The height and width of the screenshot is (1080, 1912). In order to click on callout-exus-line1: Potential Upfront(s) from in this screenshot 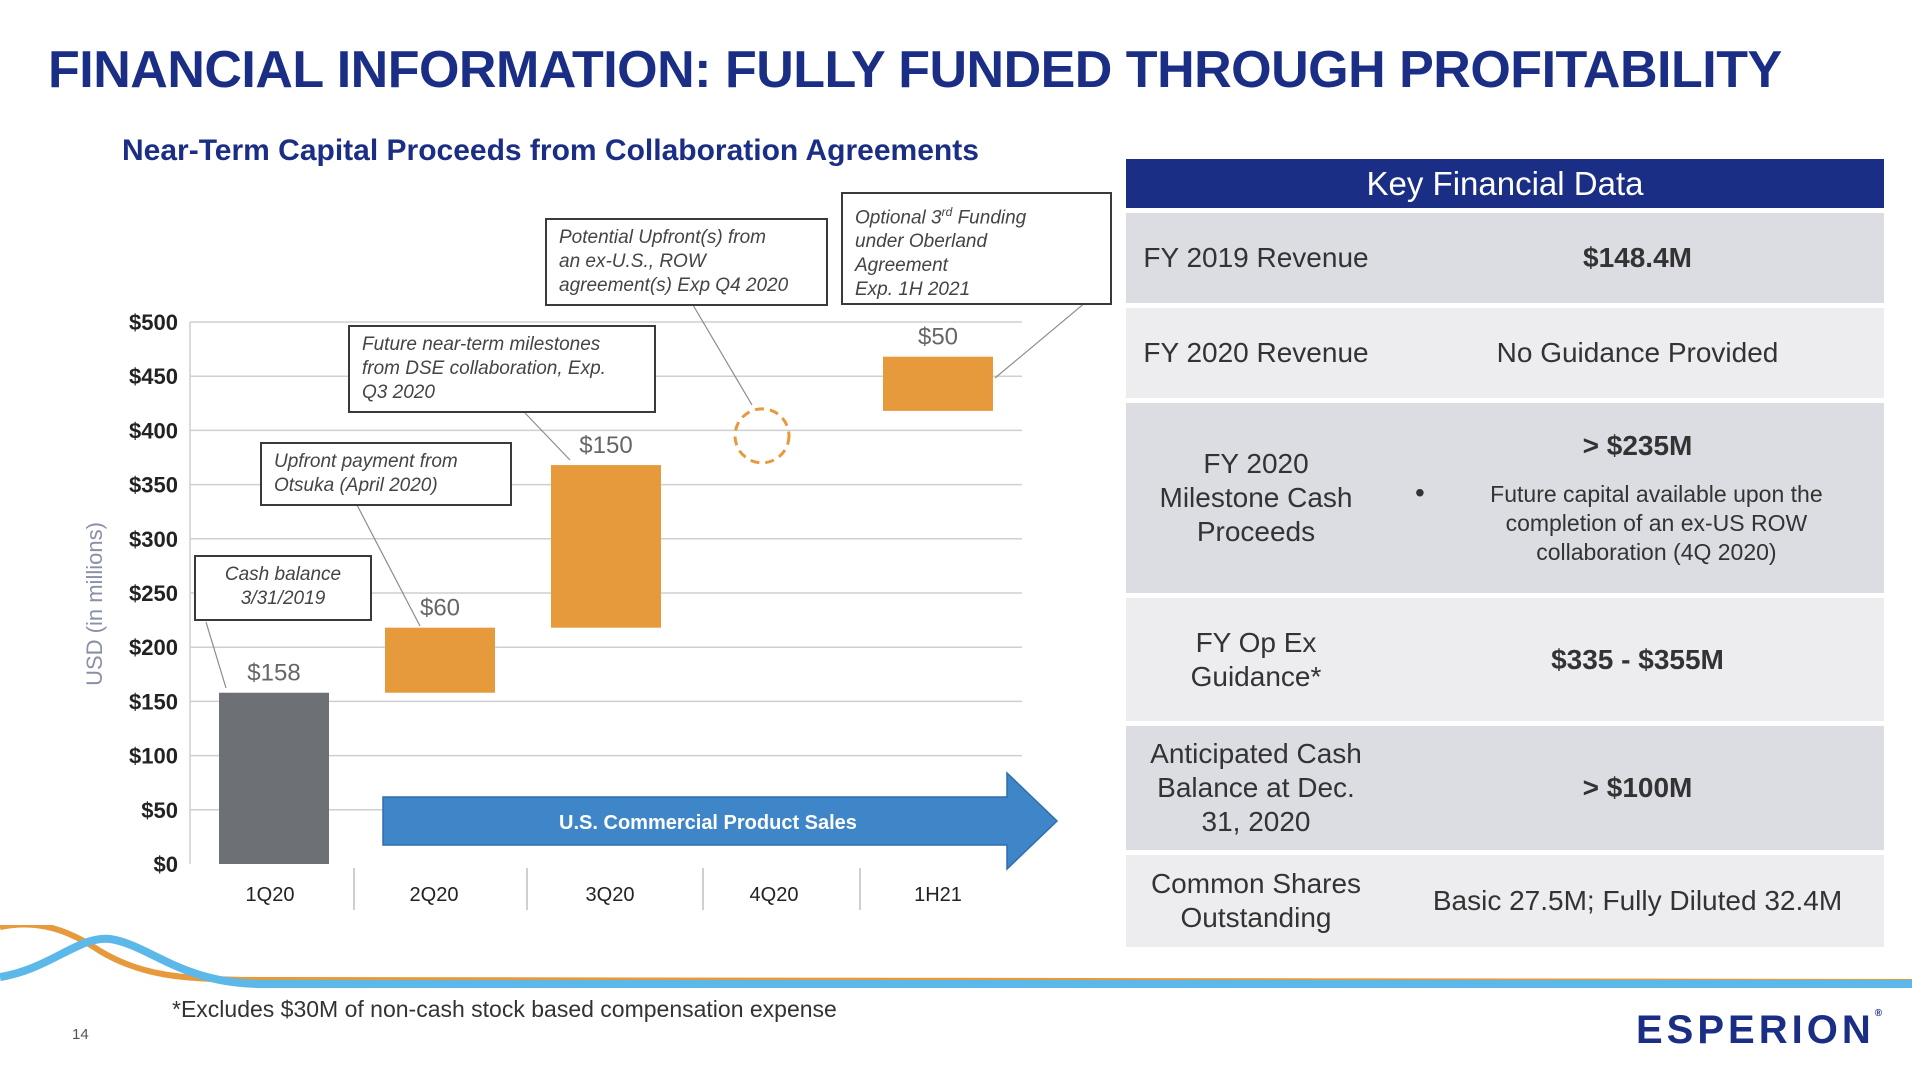, I will do `click(662, 237)`.